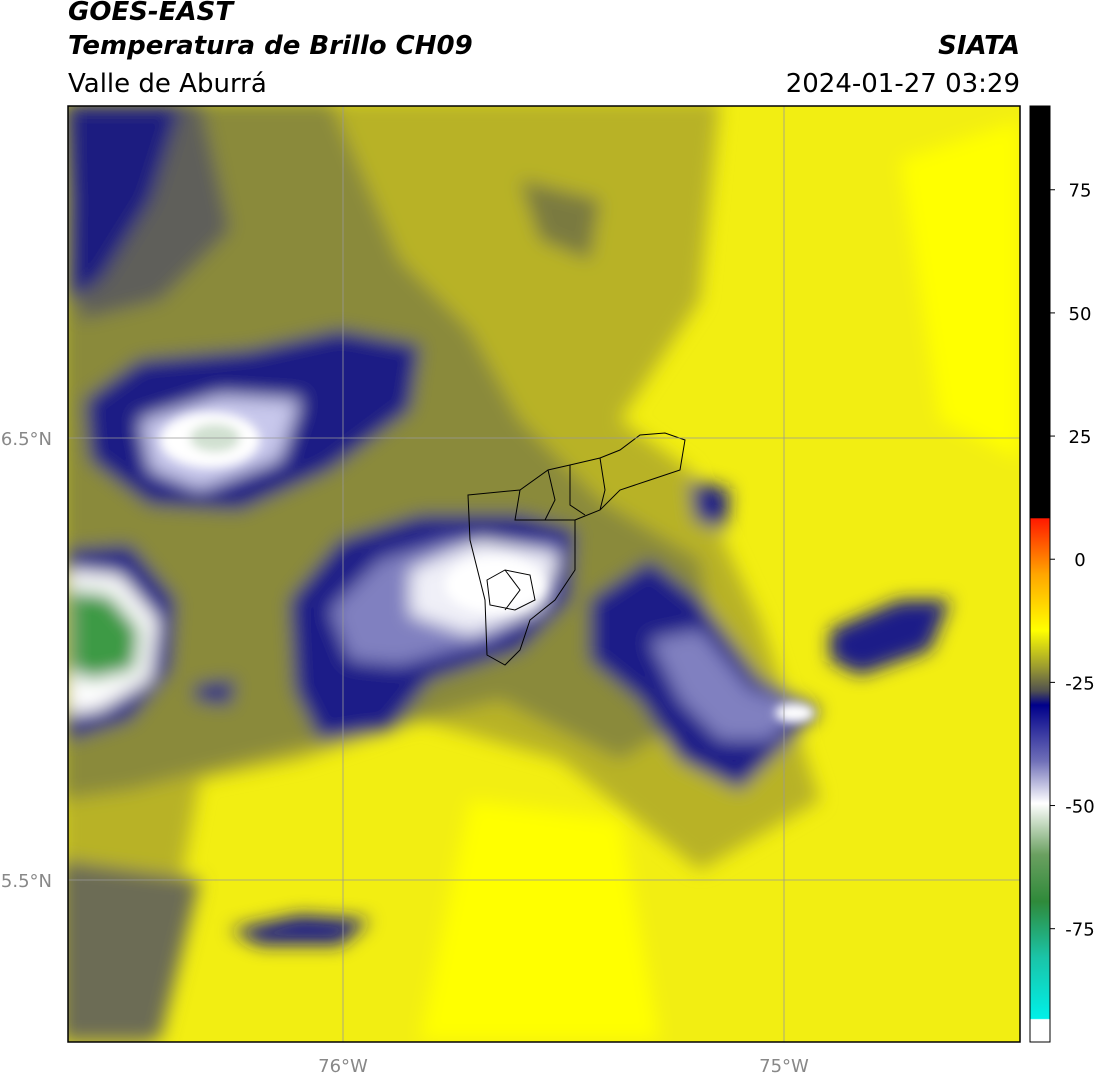 The width and height of the screenshot is (1094, 1078). What do you see at coordinates (784, 1066) in the screenshot?
I see `lon-label: 75°W` at bounding box center [784, 1066].